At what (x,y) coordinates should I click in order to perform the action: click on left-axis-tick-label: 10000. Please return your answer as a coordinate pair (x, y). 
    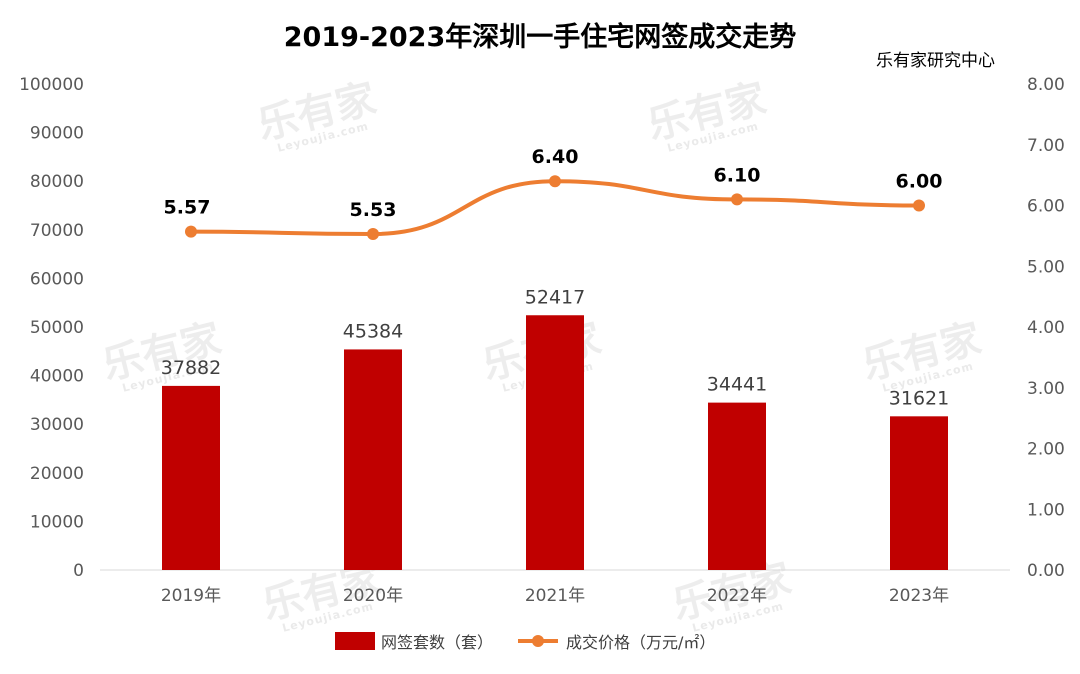
    Looking at the image, I should click on (57, 522).